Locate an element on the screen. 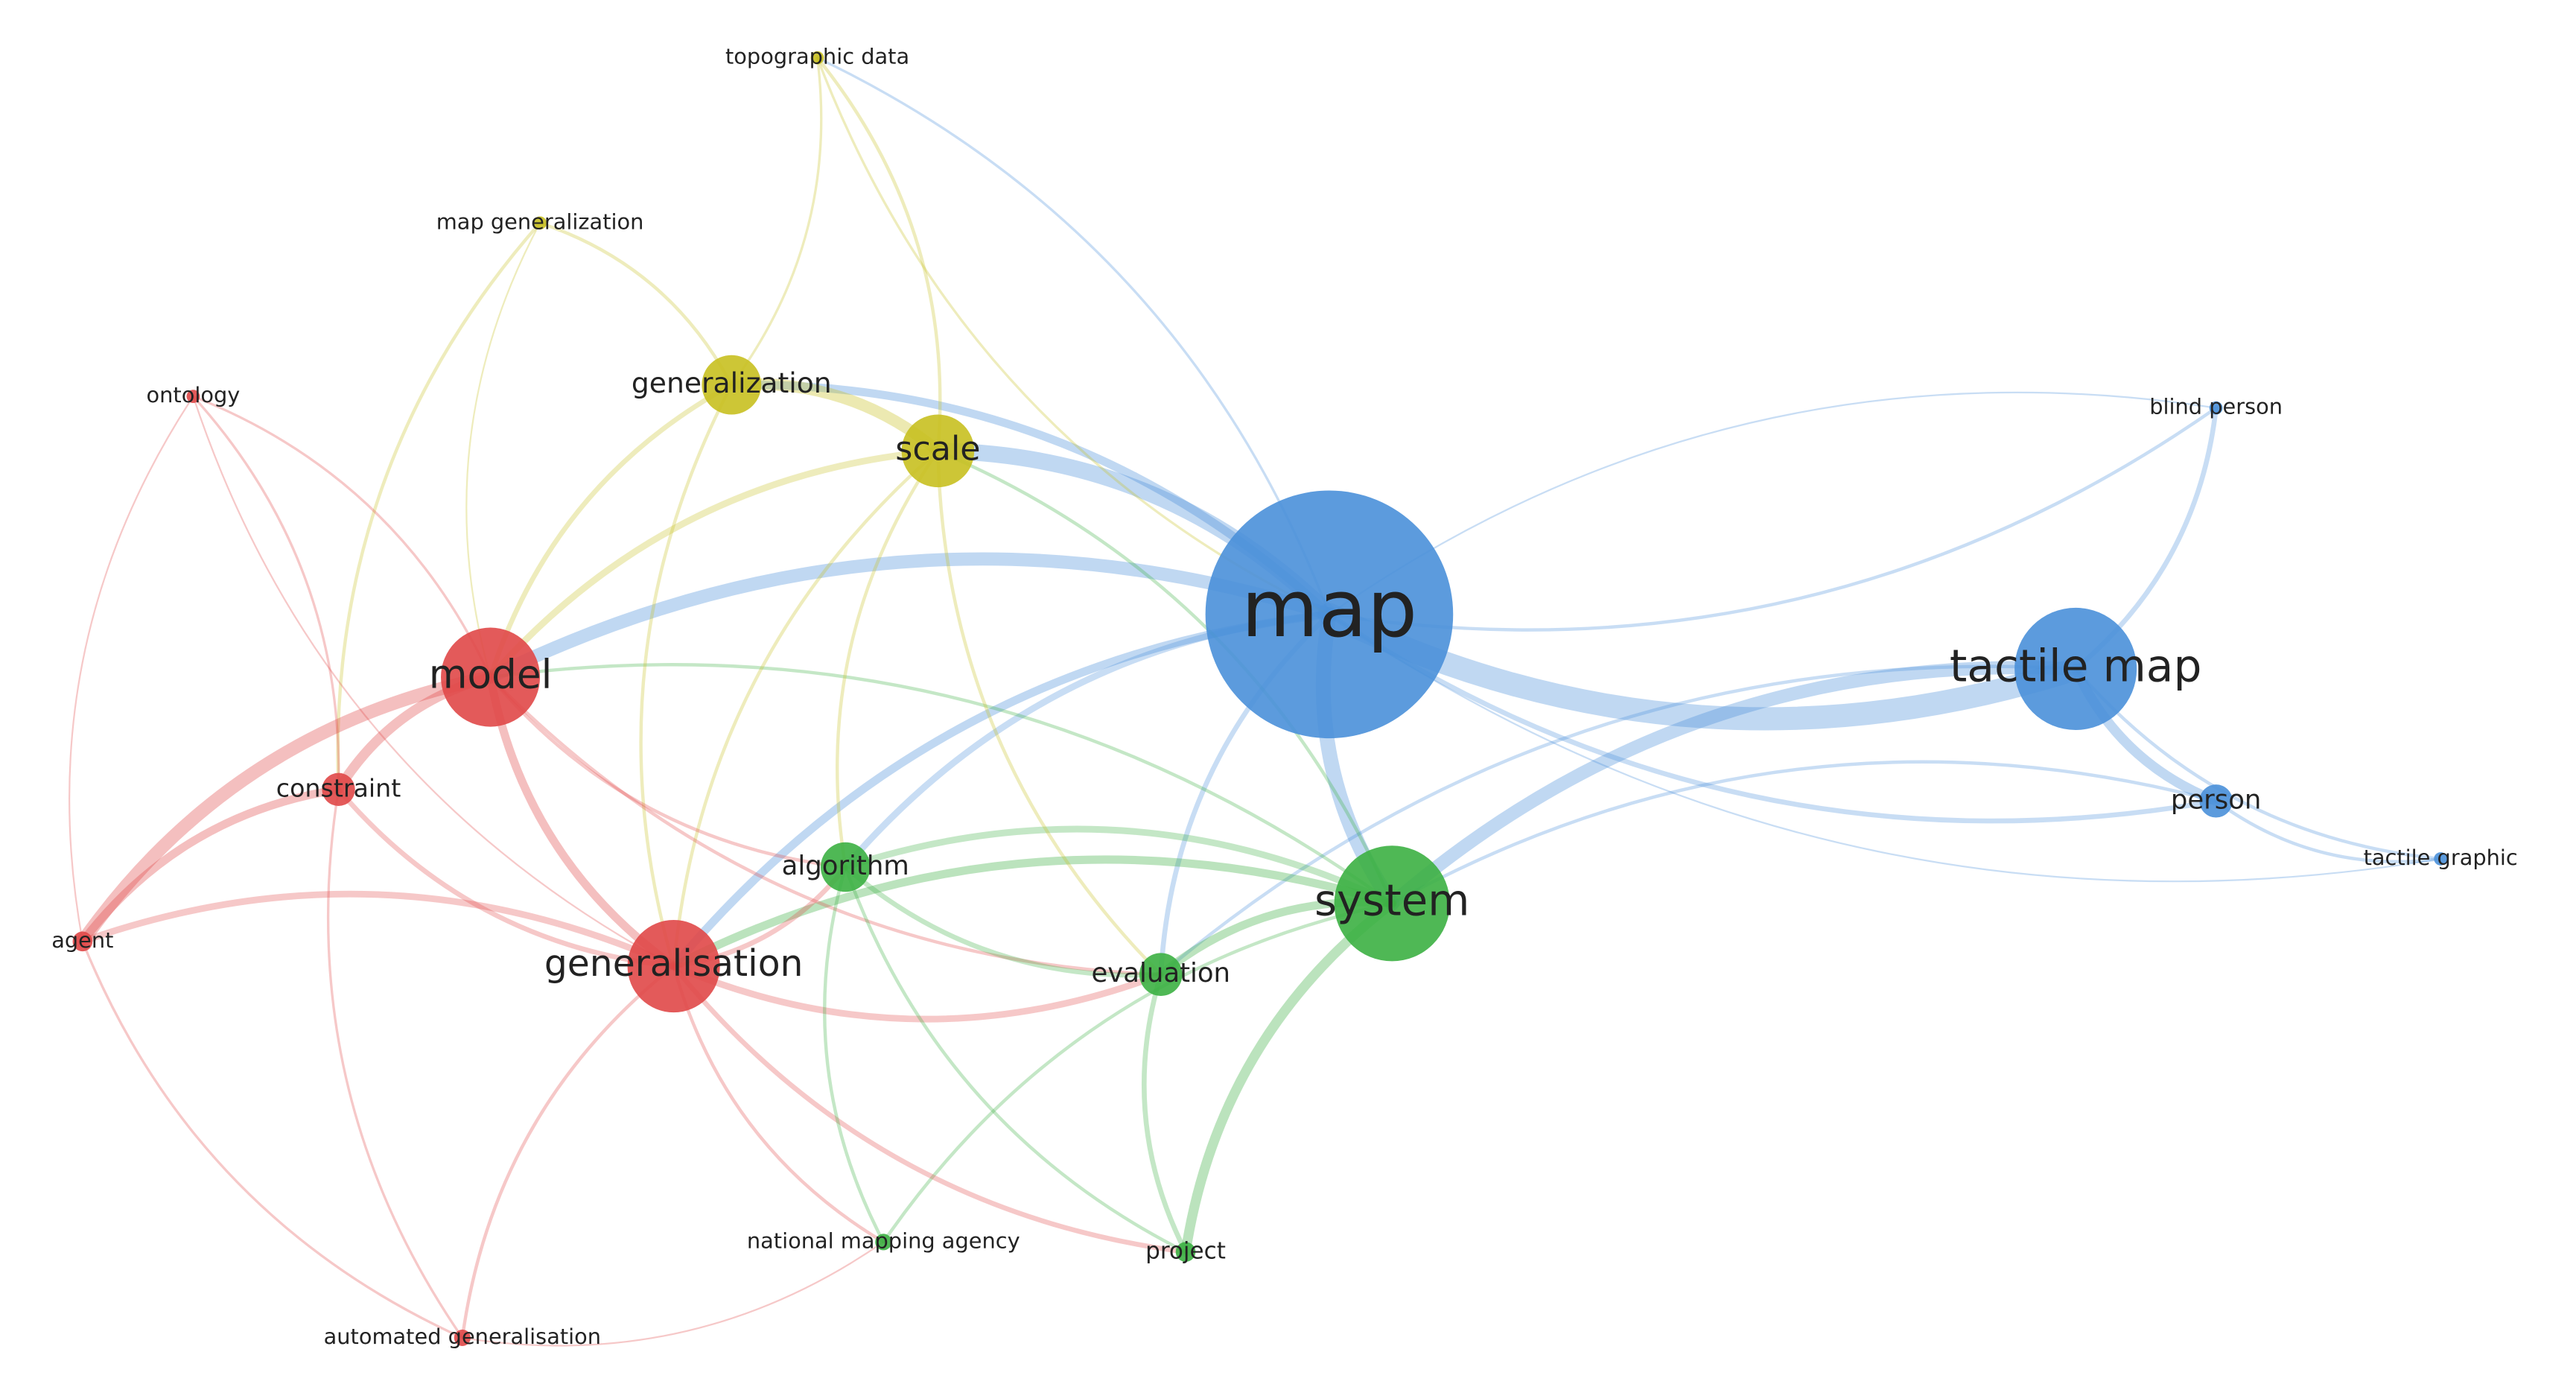  node-label: automated generalisation is located at coordinates (462, 1336).